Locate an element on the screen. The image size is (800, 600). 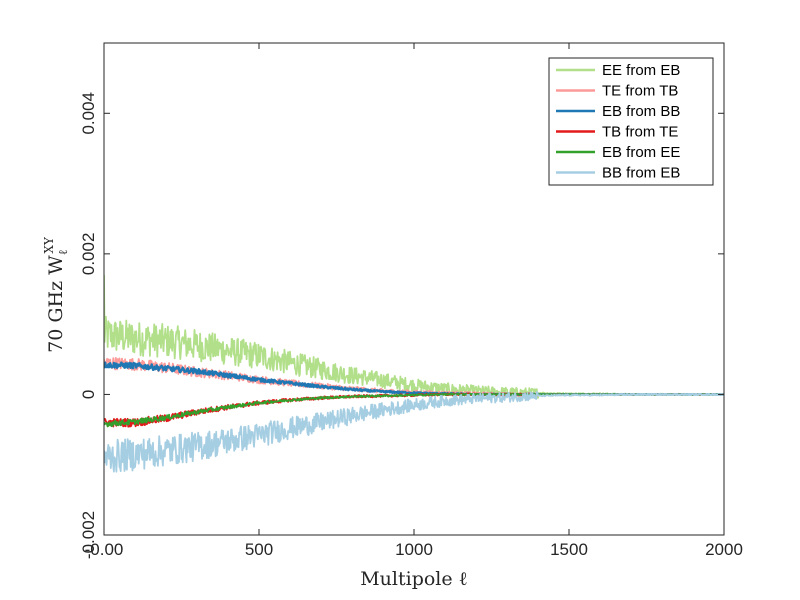
legend-box is located at coordinates (631, 121).